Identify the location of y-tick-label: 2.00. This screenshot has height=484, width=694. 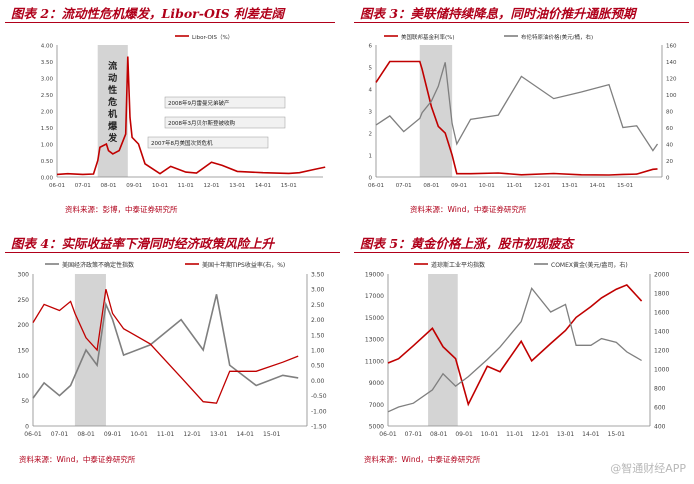
(47, 113).